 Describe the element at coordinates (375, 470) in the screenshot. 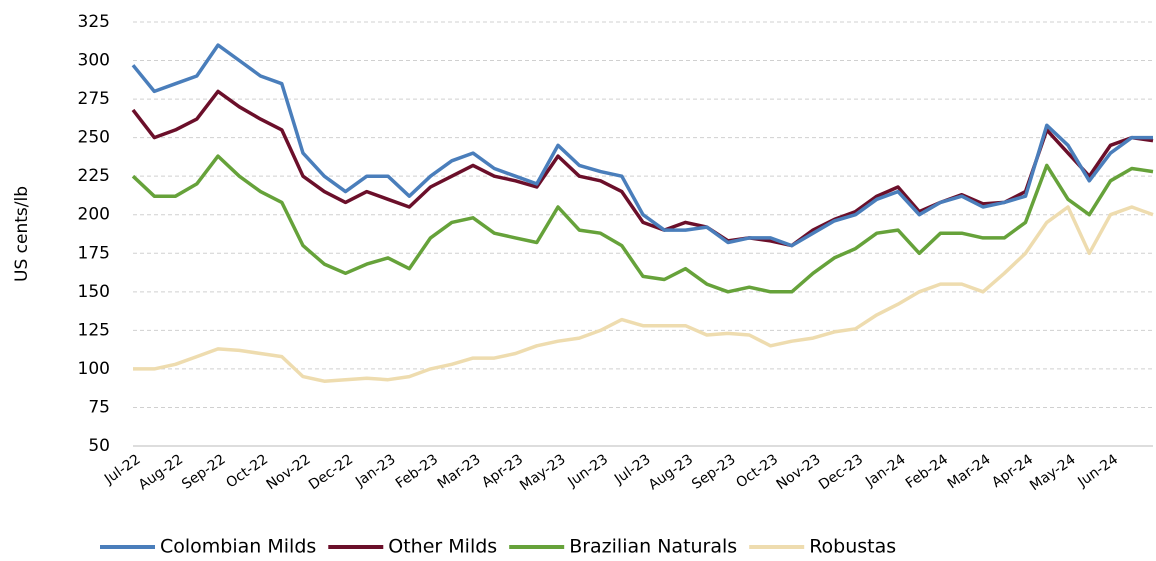

I see `x-tick-label: Jan-23` at that location.